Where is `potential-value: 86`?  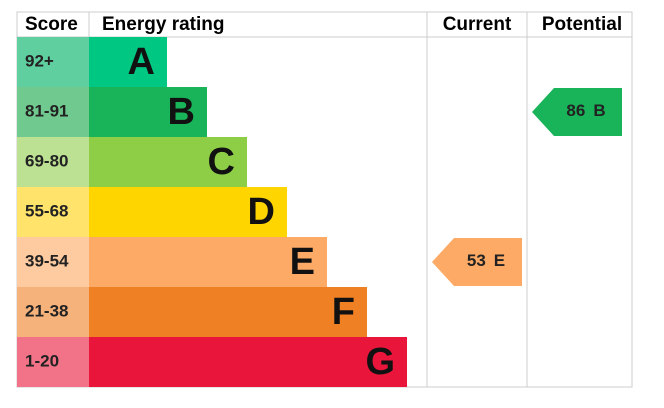 potential-value: 86 is located at coordinates (575, 110).